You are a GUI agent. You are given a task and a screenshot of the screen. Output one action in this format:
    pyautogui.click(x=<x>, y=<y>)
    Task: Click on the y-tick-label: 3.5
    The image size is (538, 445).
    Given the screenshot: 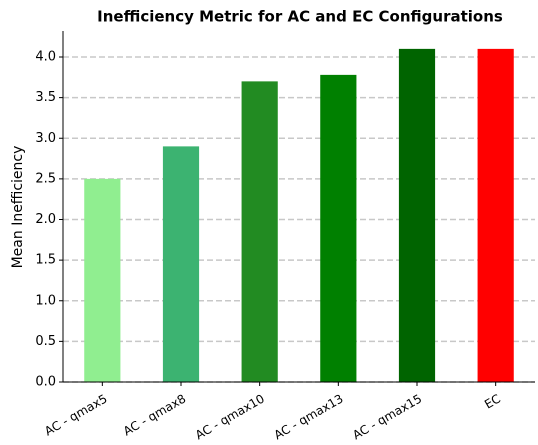 What is the action you would take?
    pyautogui.click(x=45, y=97)
    